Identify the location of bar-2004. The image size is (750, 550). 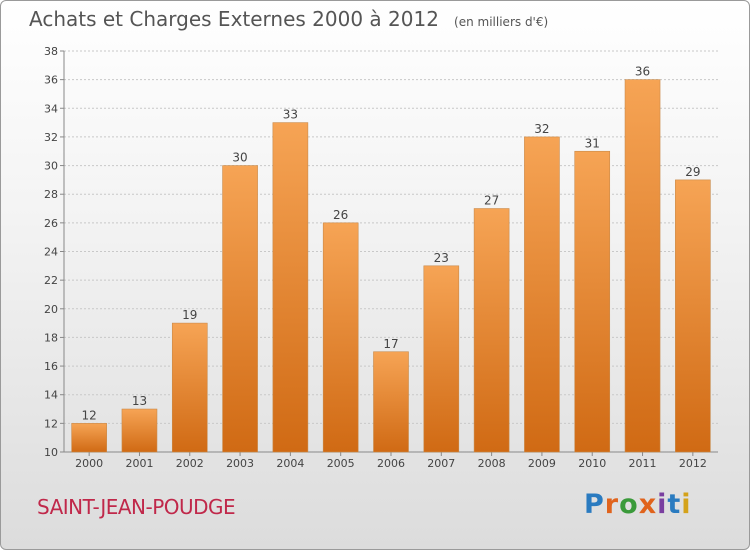
(290, 287).